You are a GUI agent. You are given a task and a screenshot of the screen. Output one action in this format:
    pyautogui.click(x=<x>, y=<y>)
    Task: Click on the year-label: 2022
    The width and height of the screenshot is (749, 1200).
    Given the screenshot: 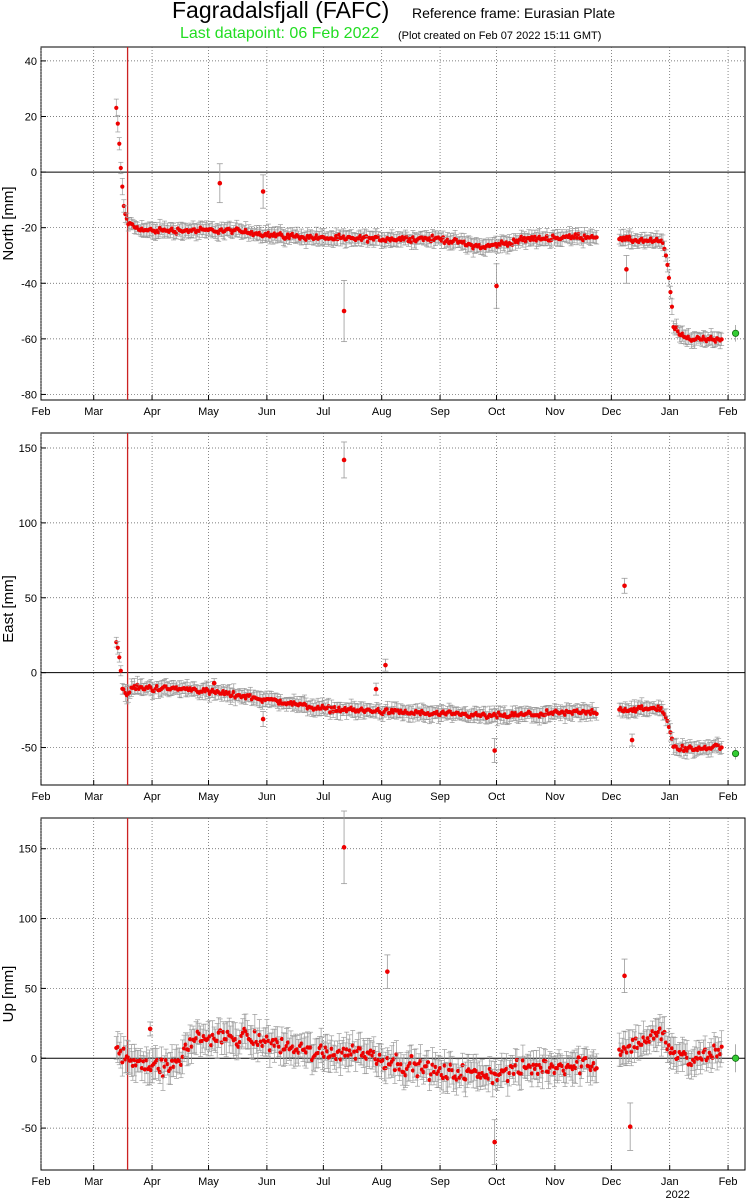 What is the action you would take?
    pyautogui.click(x=677, y=1194)
    